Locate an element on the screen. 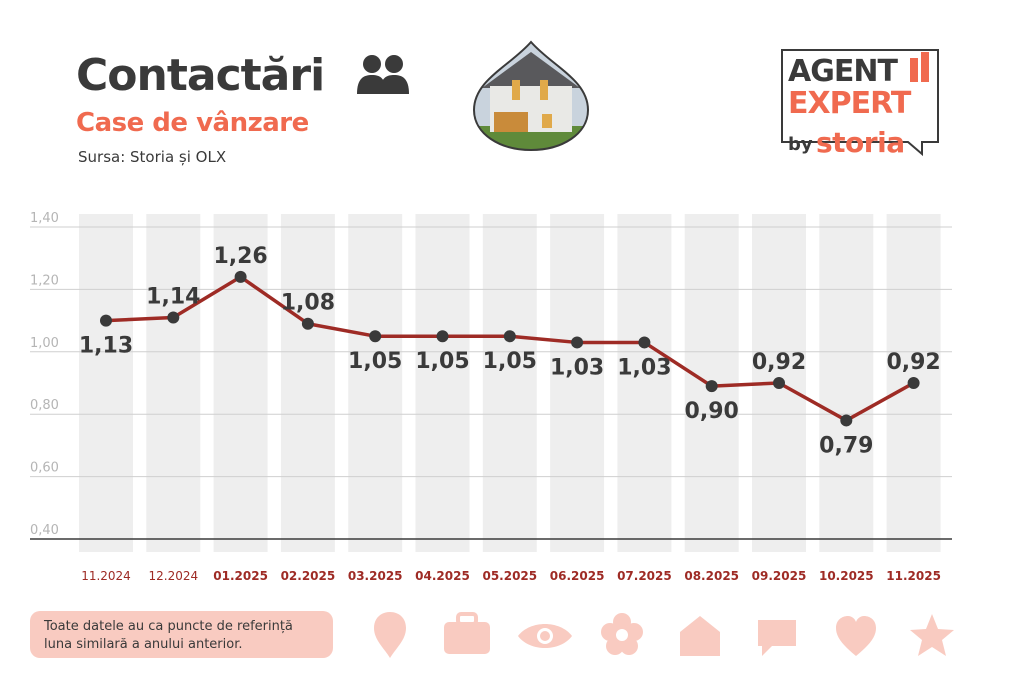 The width and height of the screenshot is (1024, 692). logo-line-2: EXPERT is located at coordinates (849, 103).